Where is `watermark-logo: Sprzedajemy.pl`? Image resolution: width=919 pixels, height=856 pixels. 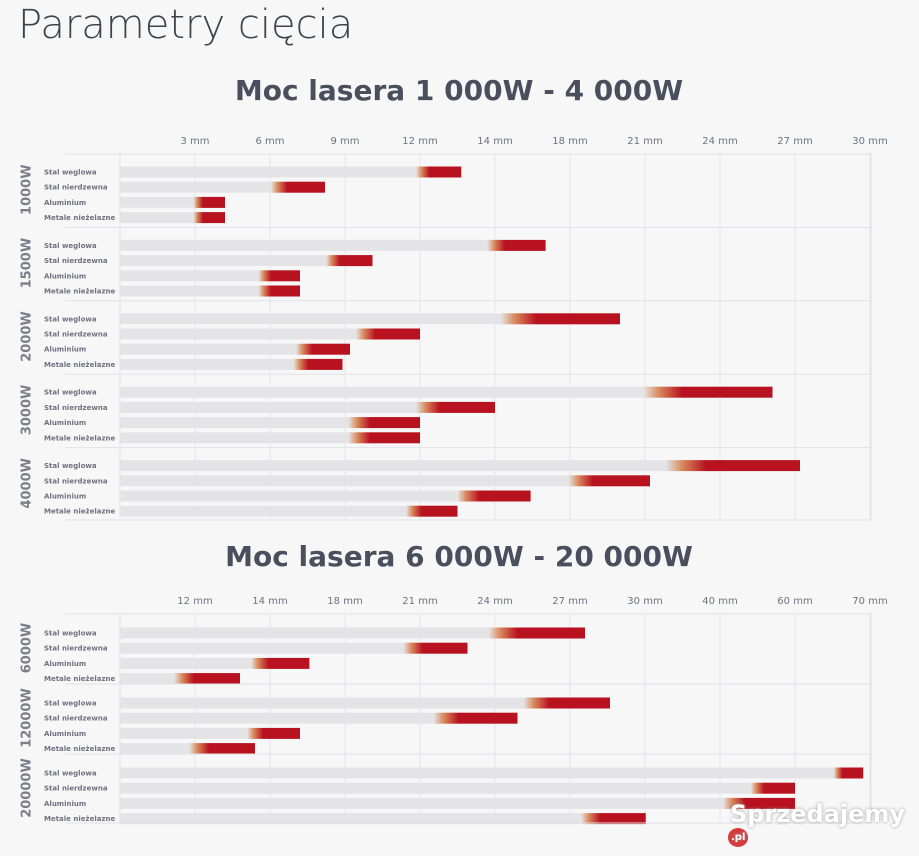
watermark-logo: Sprzedajemy.pl is located at coordinates (823, 828).